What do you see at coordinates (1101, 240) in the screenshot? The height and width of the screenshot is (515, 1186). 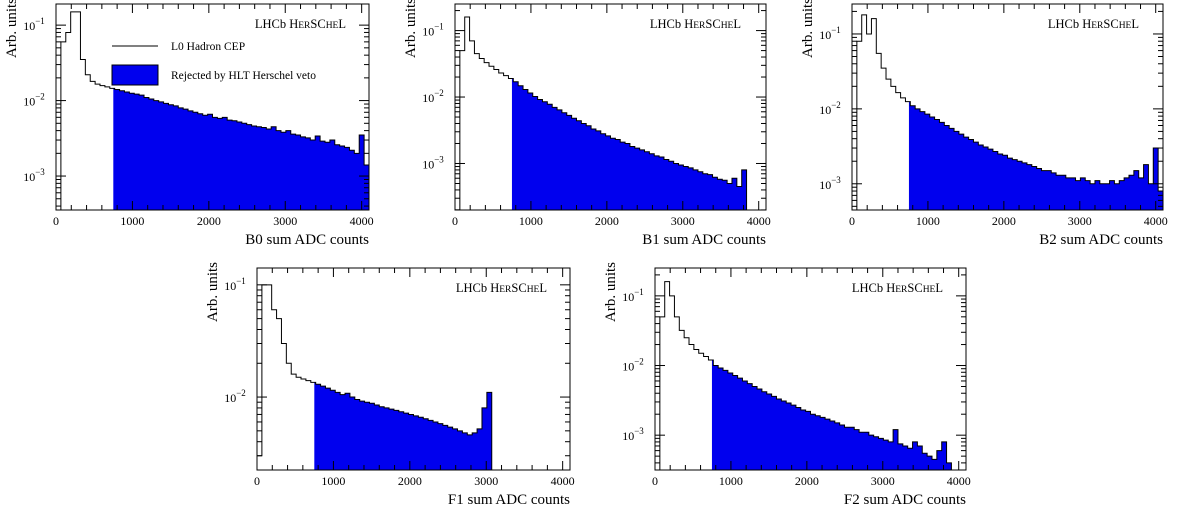 I see `x-axis-title: B2 sum ADC counts` at bounding box center [1101, 240].